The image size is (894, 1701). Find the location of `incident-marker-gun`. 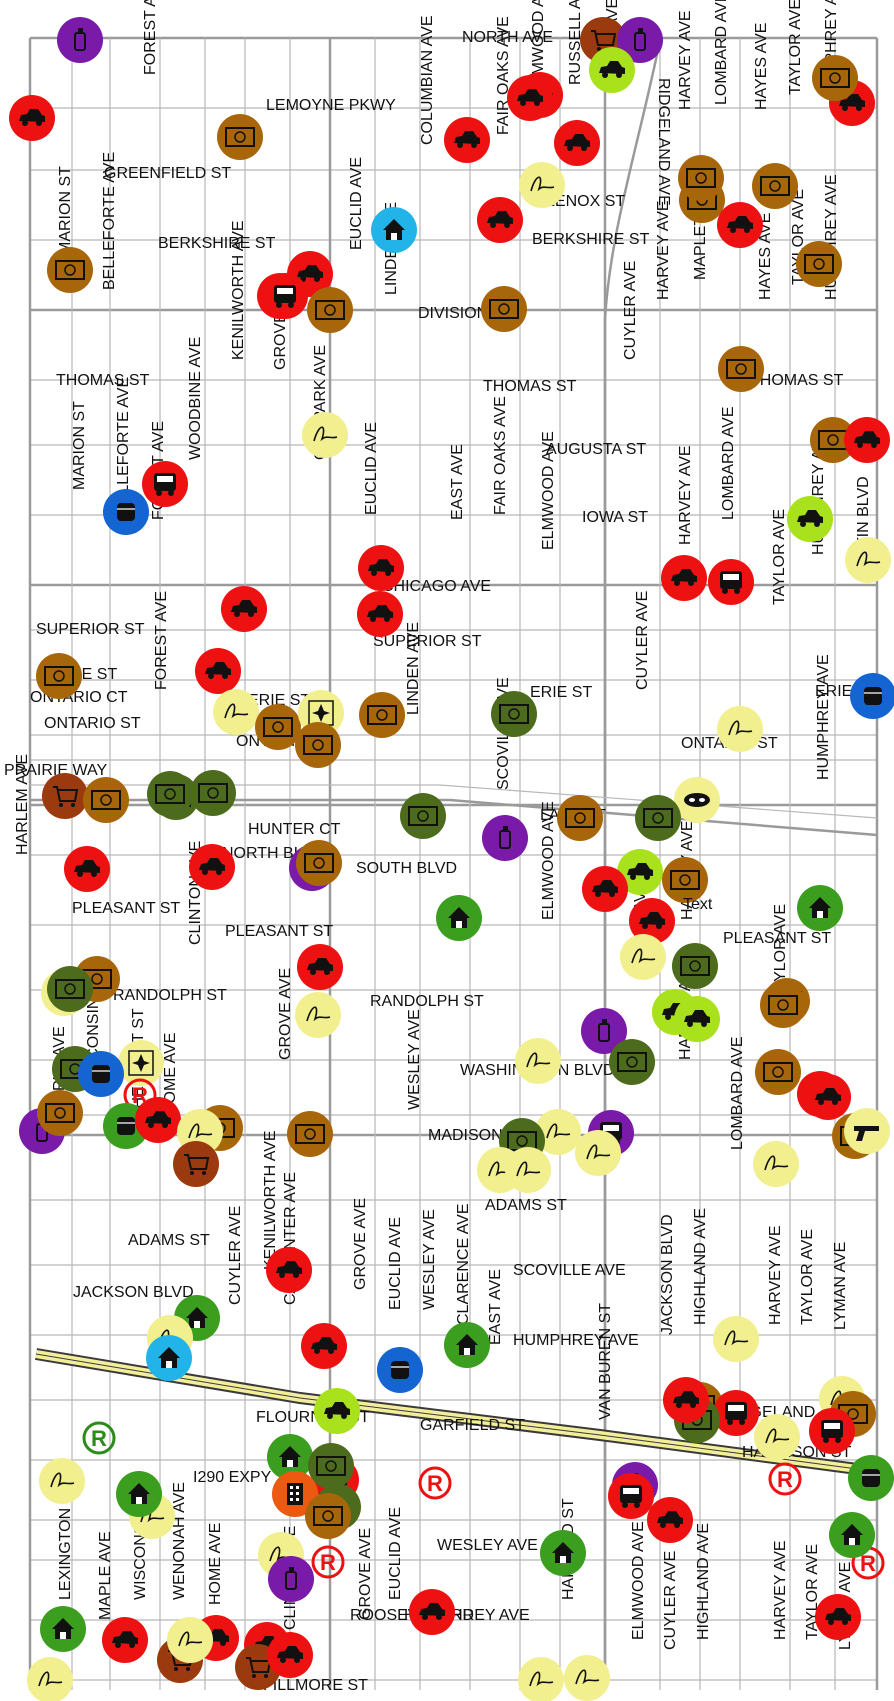

incident-marker-gun is located at coordinates (867, 1131).